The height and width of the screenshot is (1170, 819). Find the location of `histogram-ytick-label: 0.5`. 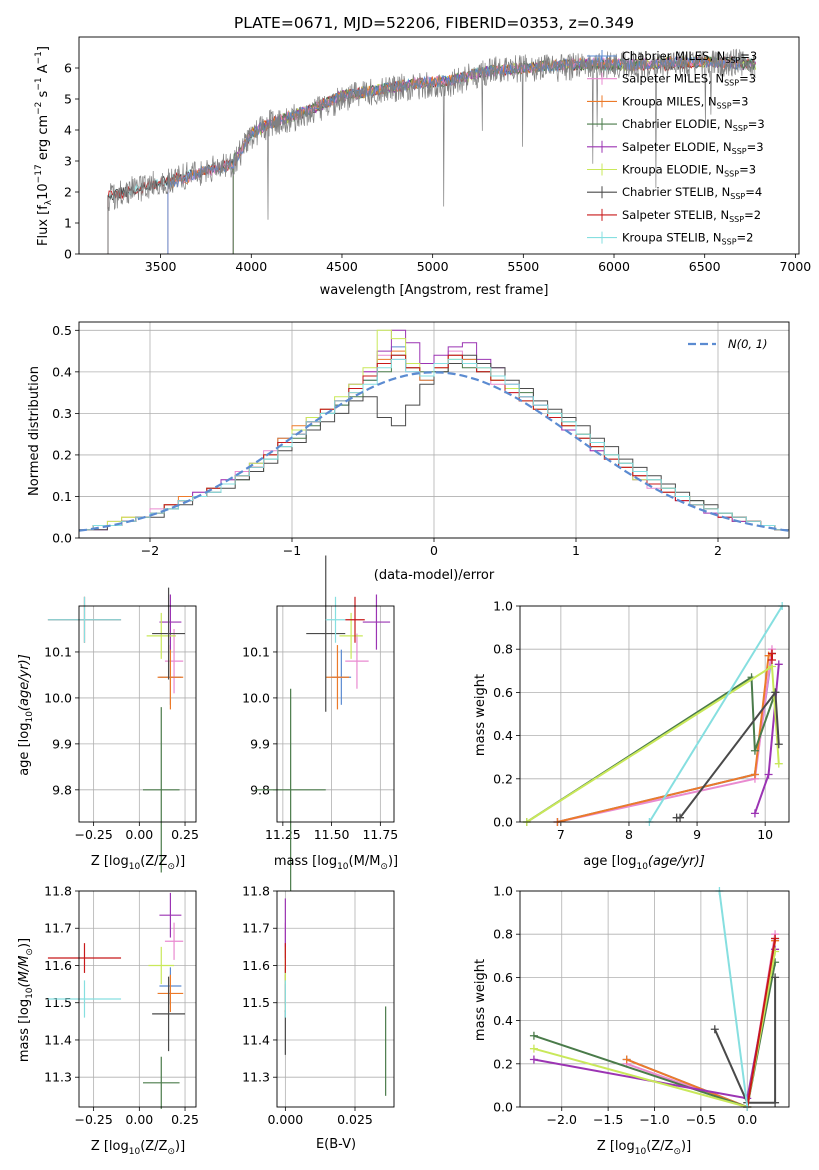

histogram-ytick-label: 0.5 is located at coordinates (62, 330).